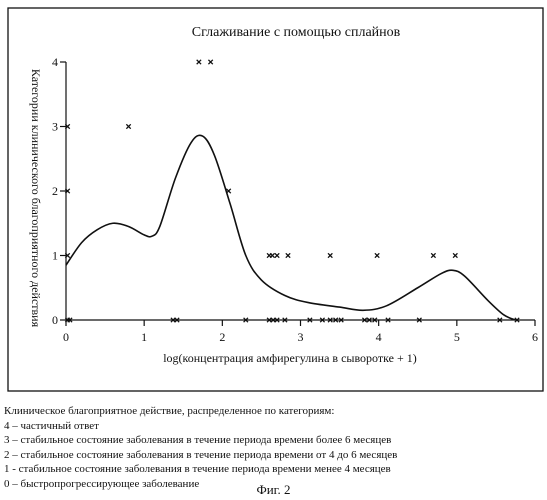 This screenshot has width=547, height=500. Describe the element at coordinates (301, 337) in the screenshot. I see `x-tick-label: 3` at that location.